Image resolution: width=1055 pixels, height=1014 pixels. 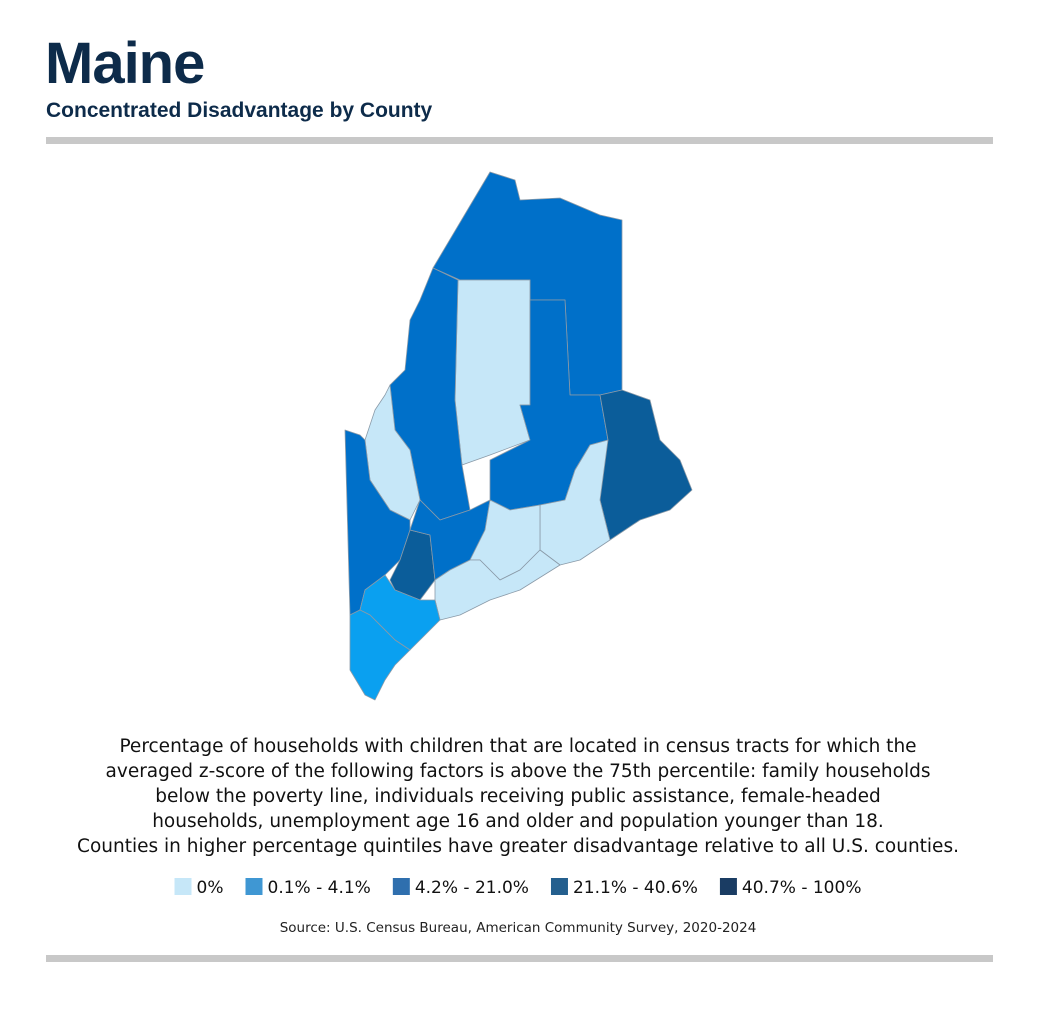 What do you see at coordinates (239, 110) in the screenshot?
I see `subtitle: Concentrated Disadvantage by County` at bounding box center [239, 110].